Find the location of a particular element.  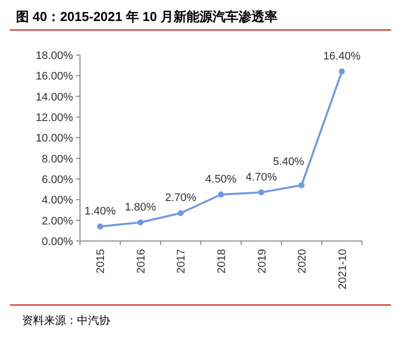

y-tick-label: 18.00% is located at coordinates (55, 56).